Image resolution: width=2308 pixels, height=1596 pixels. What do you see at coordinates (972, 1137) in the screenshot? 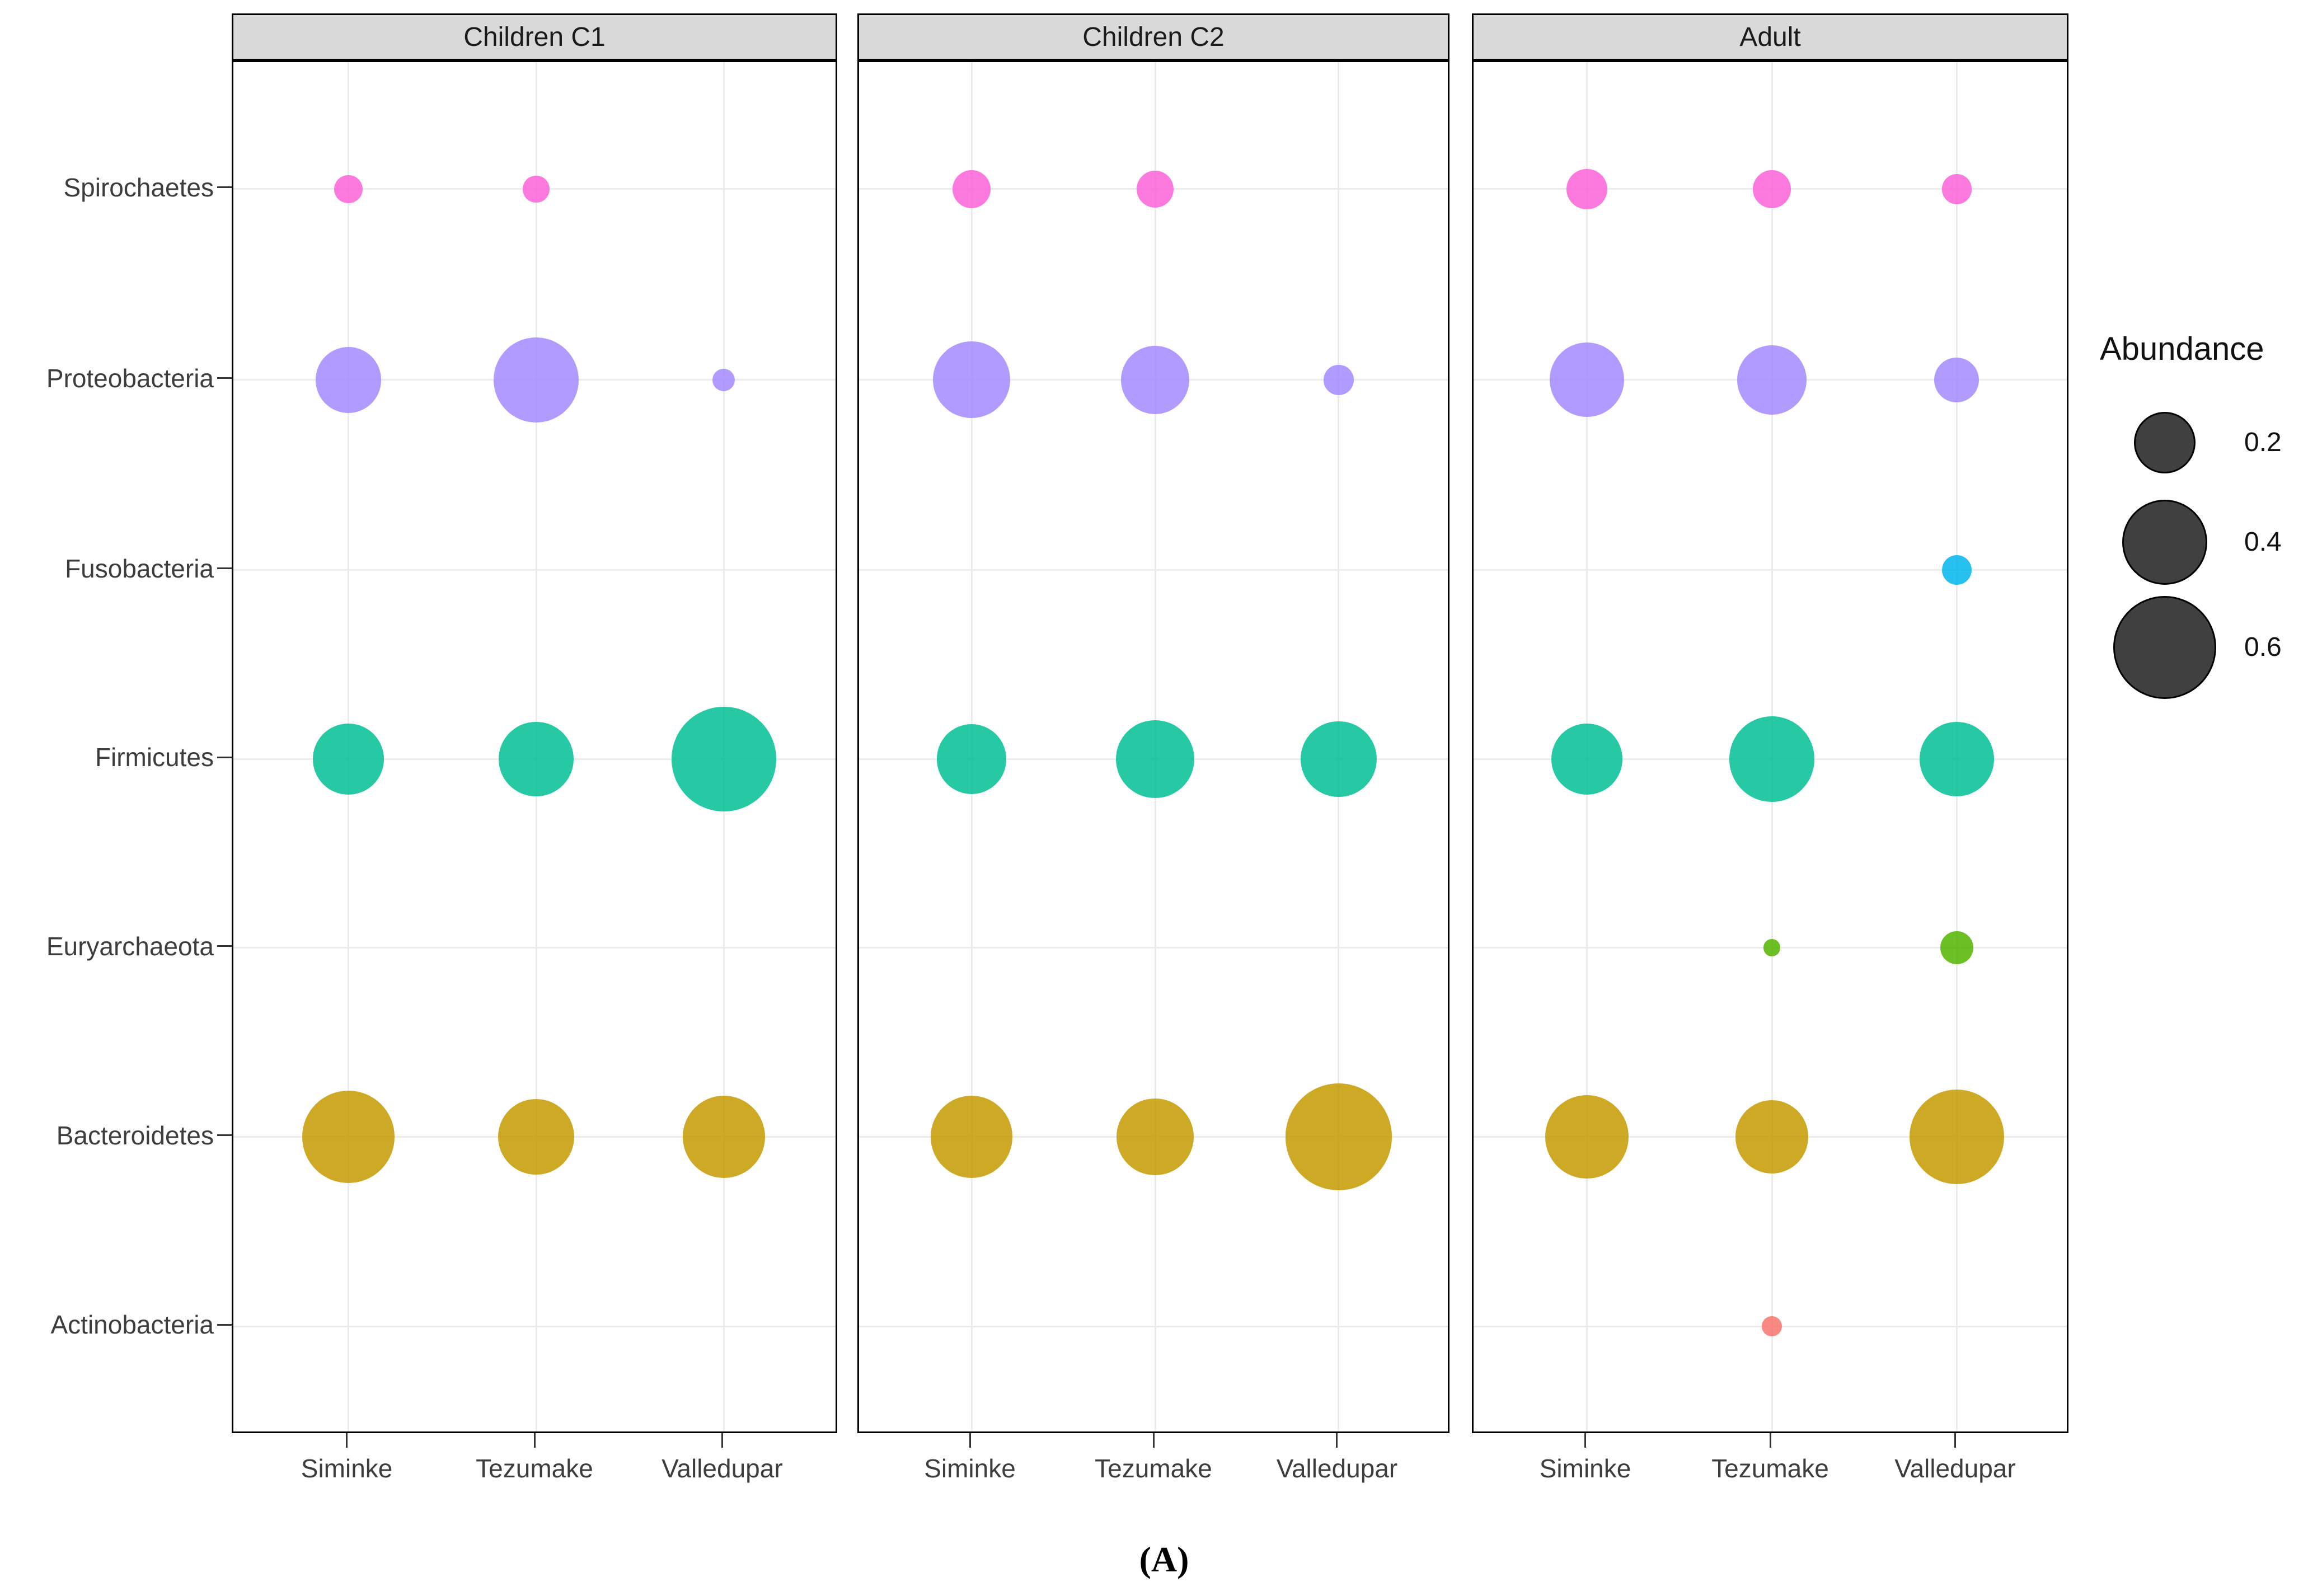
I see `bubble-children-c2-siminke-bacteroidetes` at bounding box center [972, 1137].